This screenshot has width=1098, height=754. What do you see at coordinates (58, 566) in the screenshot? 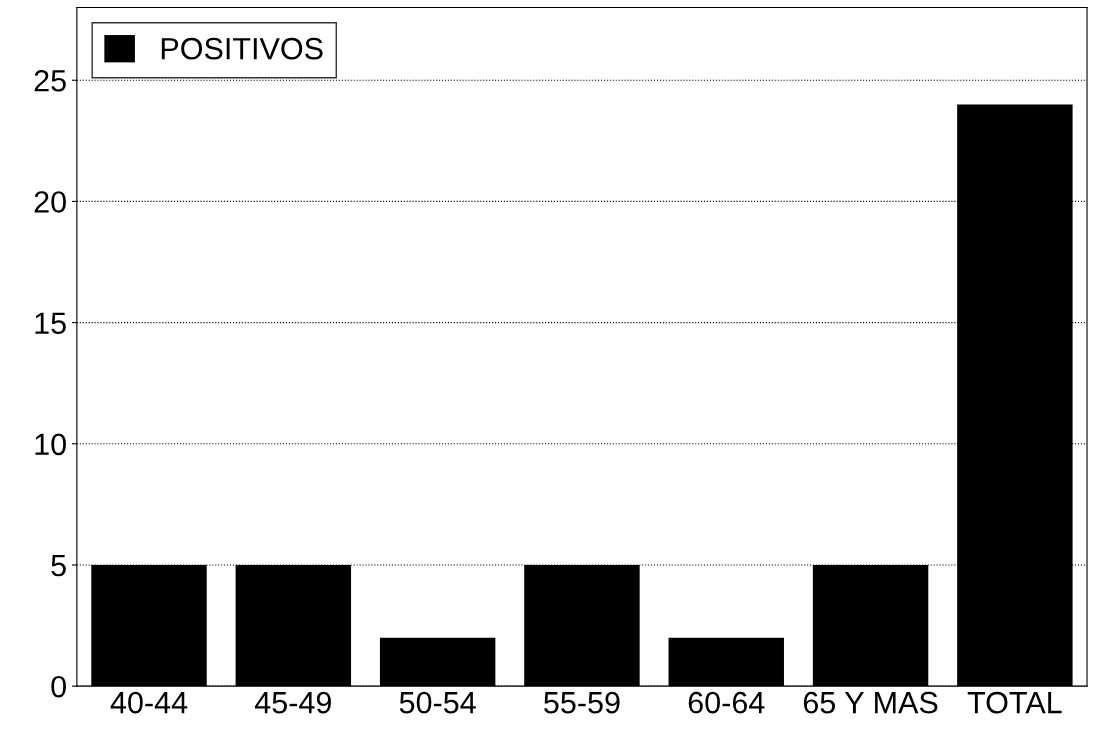
I see `y-tick-label: 5` at bounding box center [58, 566].